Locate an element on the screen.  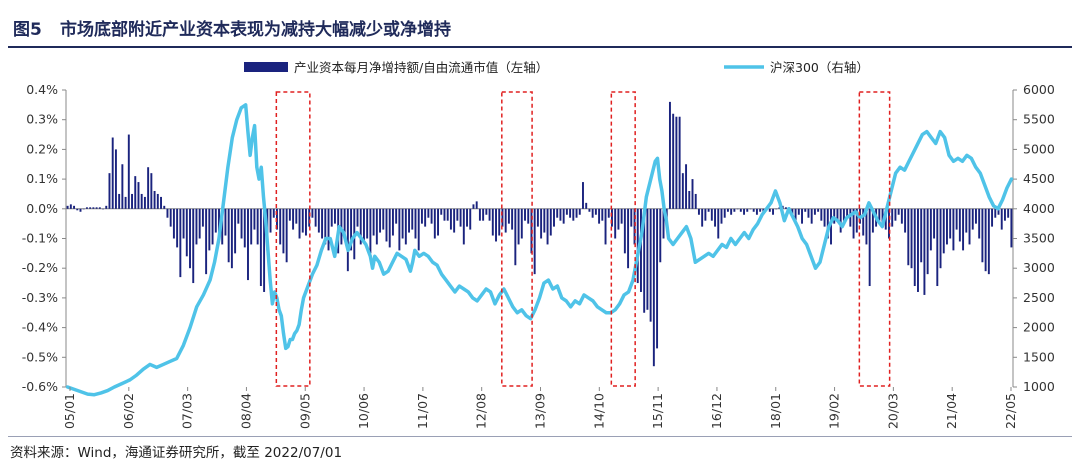
x-tick-label: 14/10 is located at coordinates (598, 411).